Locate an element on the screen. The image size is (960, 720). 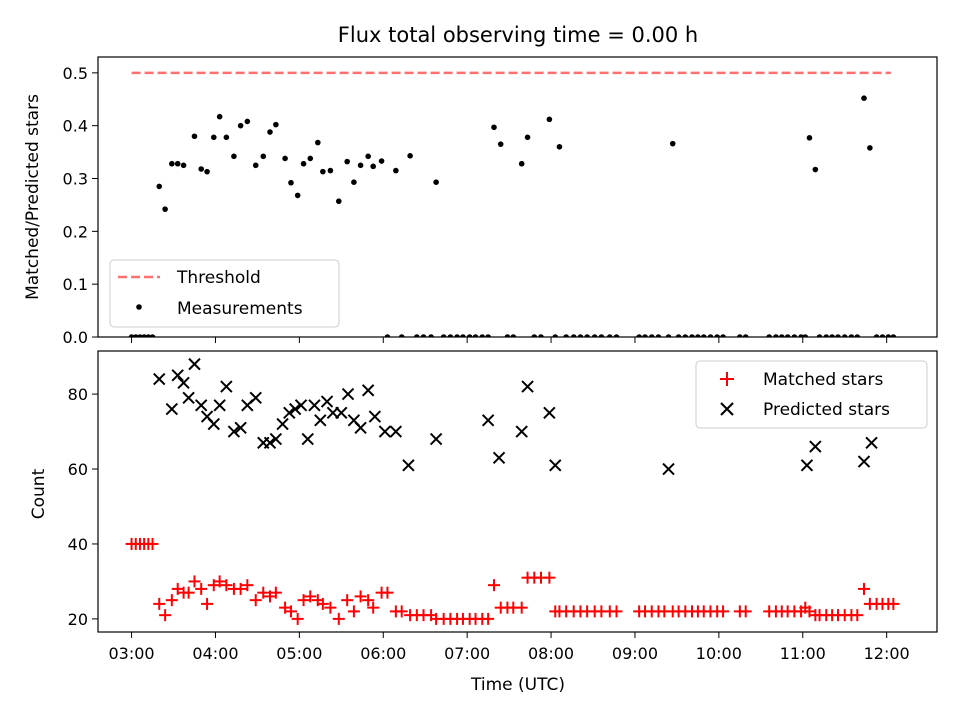
y-tick-label: 0.0 is located at coordinates (75, 337).